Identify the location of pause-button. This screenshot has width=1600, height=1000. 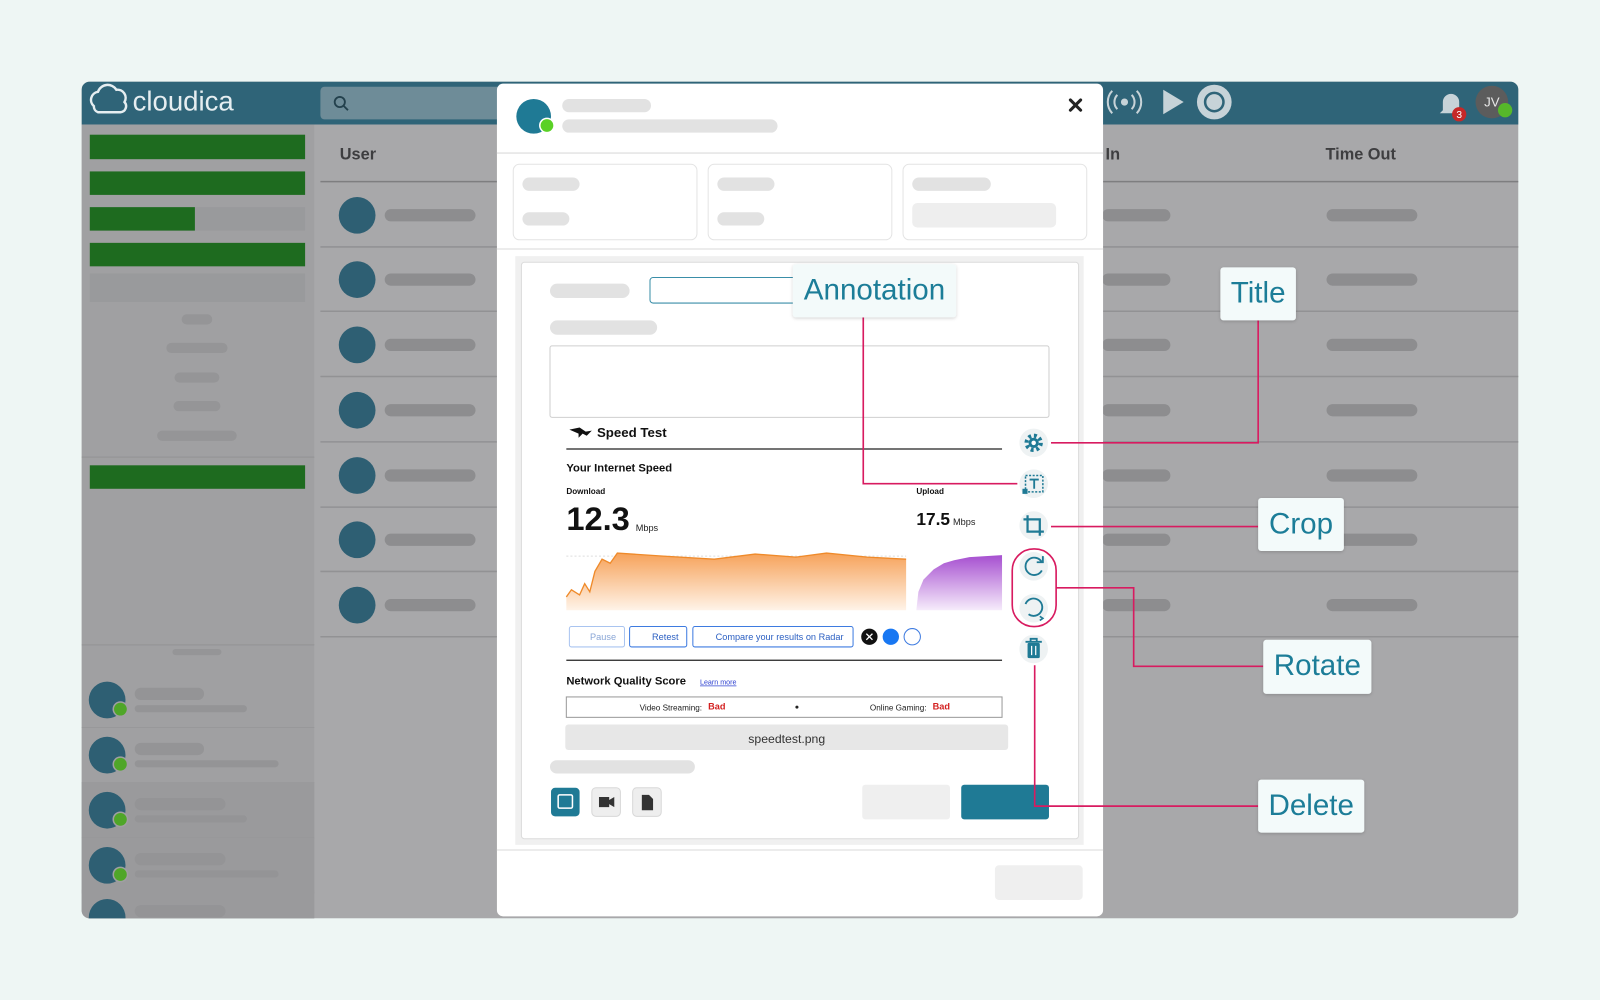
(596, 637).